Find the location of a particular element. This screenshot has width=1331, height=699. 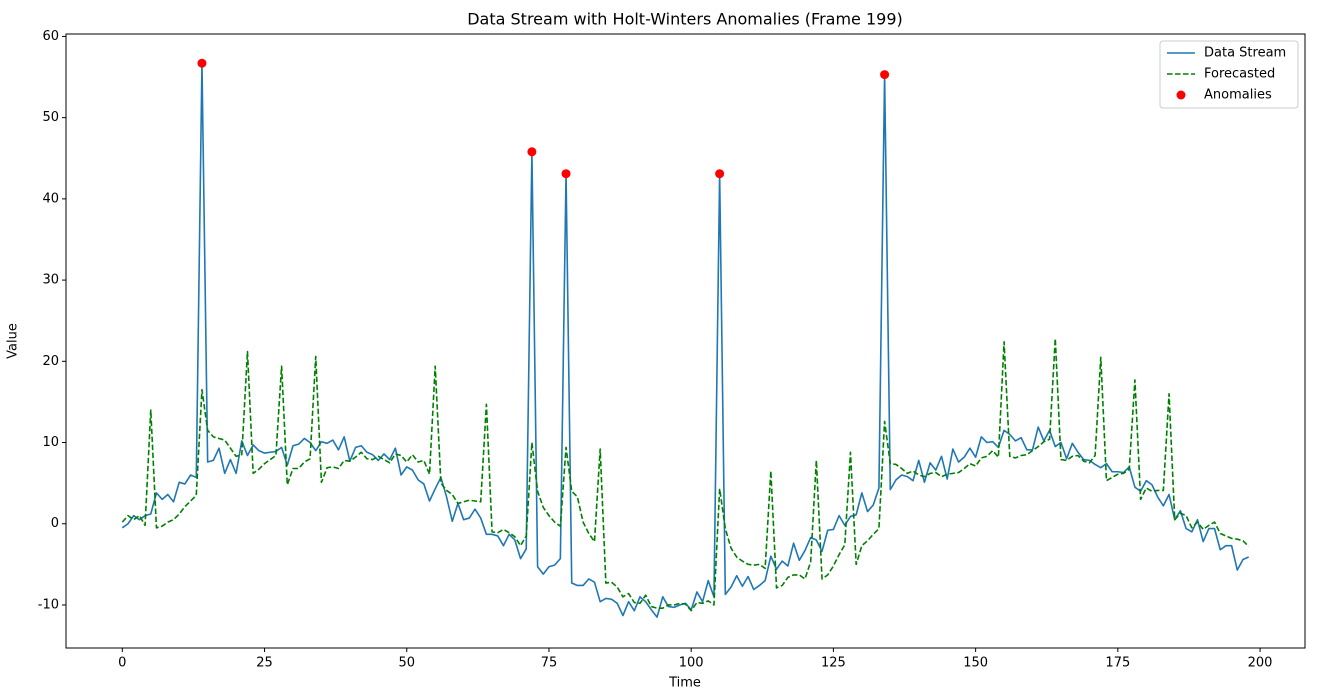

legend-marker is located at coordinates (1181, 95).